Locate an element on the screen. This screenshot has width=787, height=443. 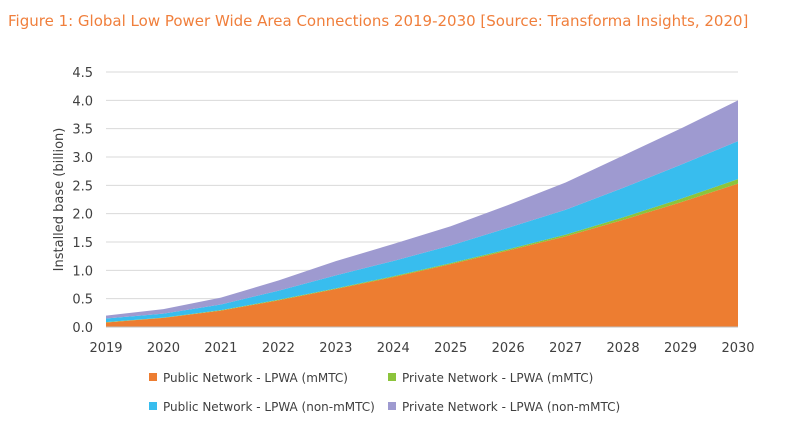
x-tick-label: 2026 is located at coordinates (508, 348).